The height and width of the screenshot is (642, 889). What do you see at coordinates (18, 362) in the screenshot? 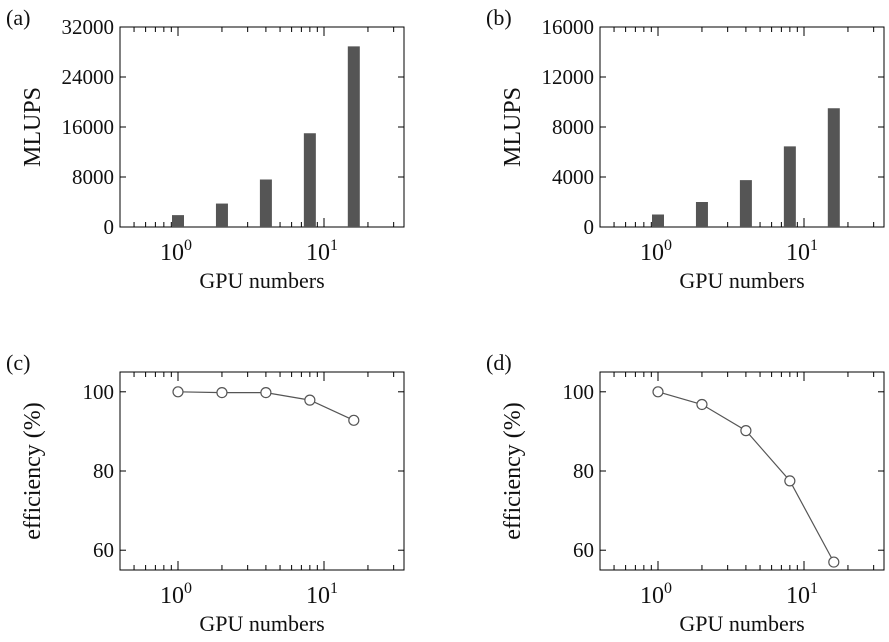
I see `panel-label: (c)` at bounding box center [18, 362].